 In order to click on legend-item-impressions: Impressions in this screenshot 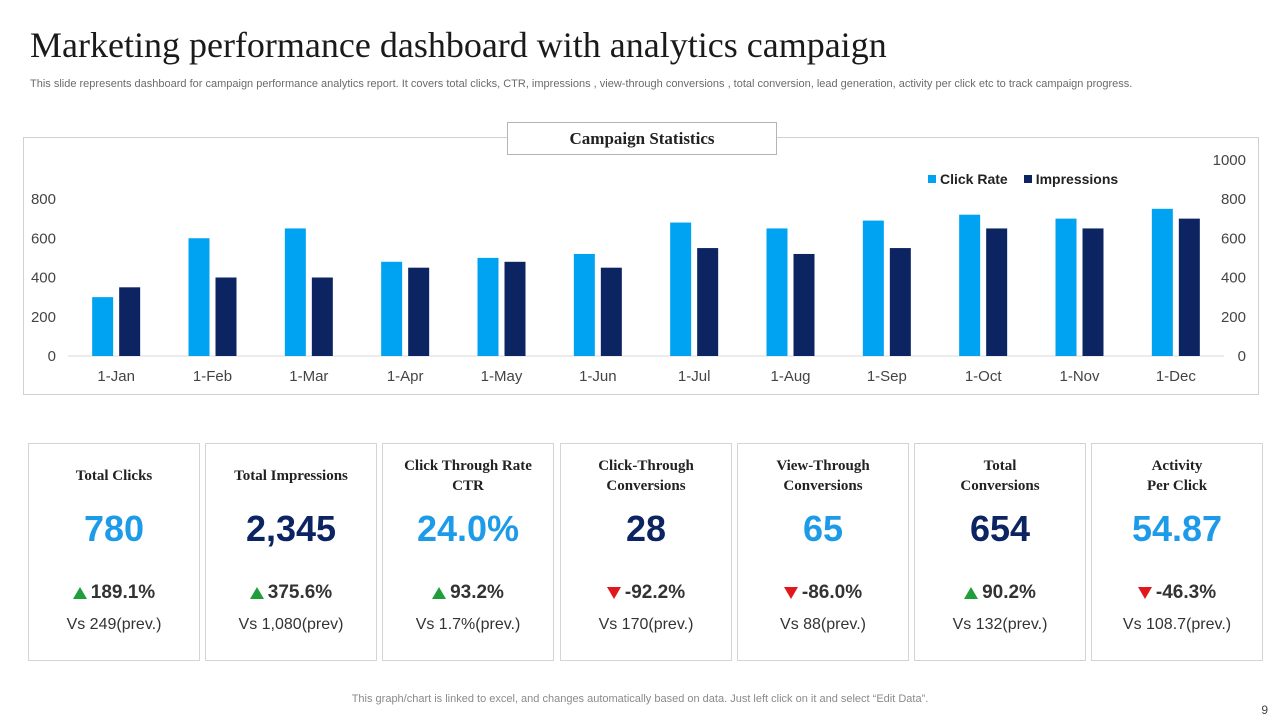, I will do `click(1071, 179)`.